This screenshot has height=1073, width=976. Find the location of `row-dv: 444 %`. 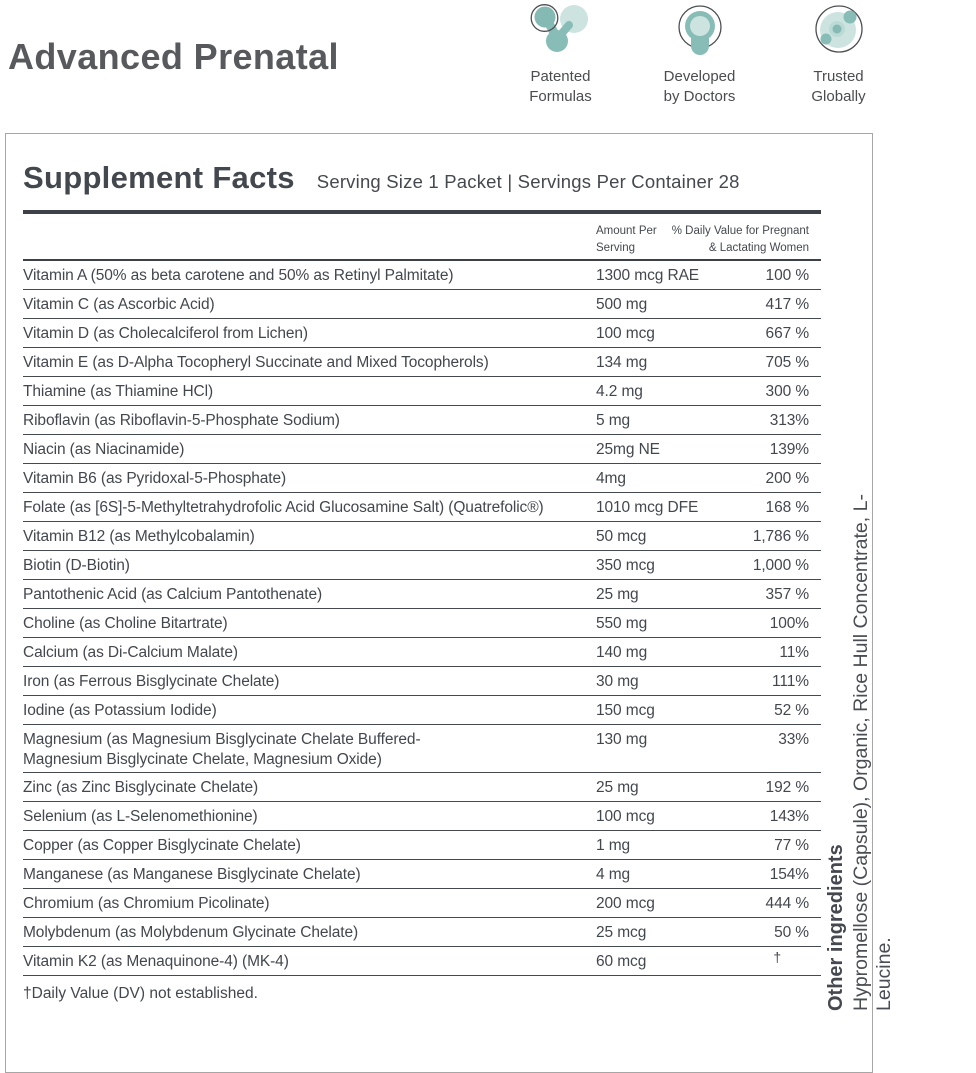

row-dv: 444 % is located at coordinates (787, 904).